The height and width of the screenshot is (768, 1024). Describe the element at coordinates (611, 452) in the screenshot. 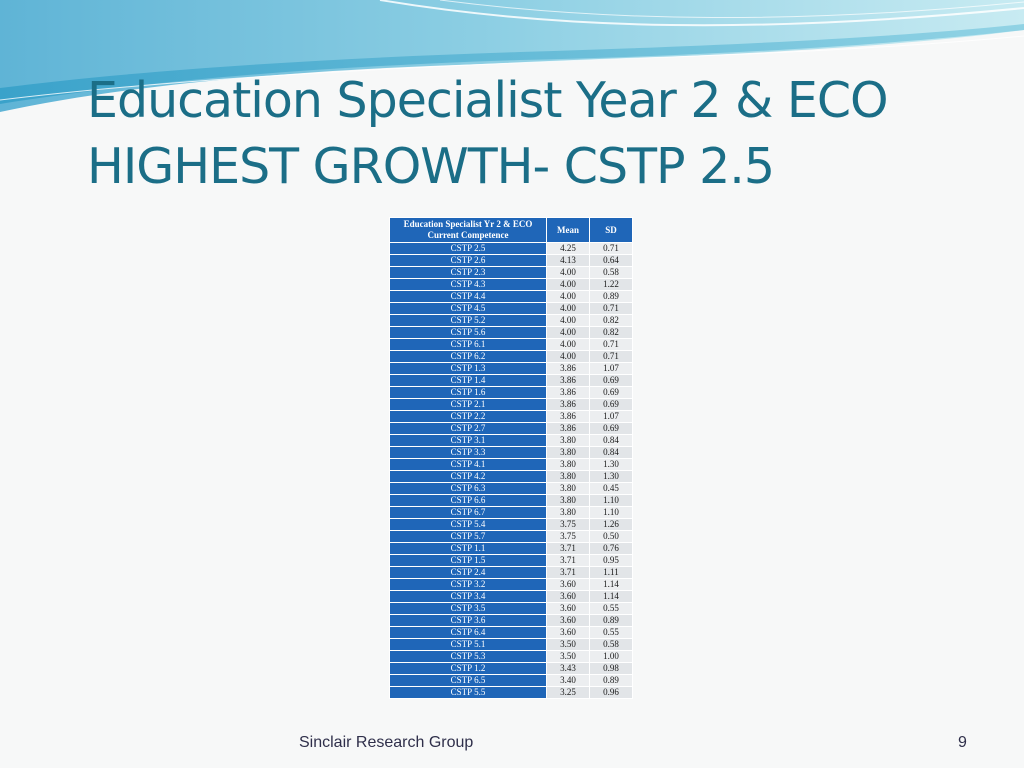

I see `sd-cell: 0.84` at that location.